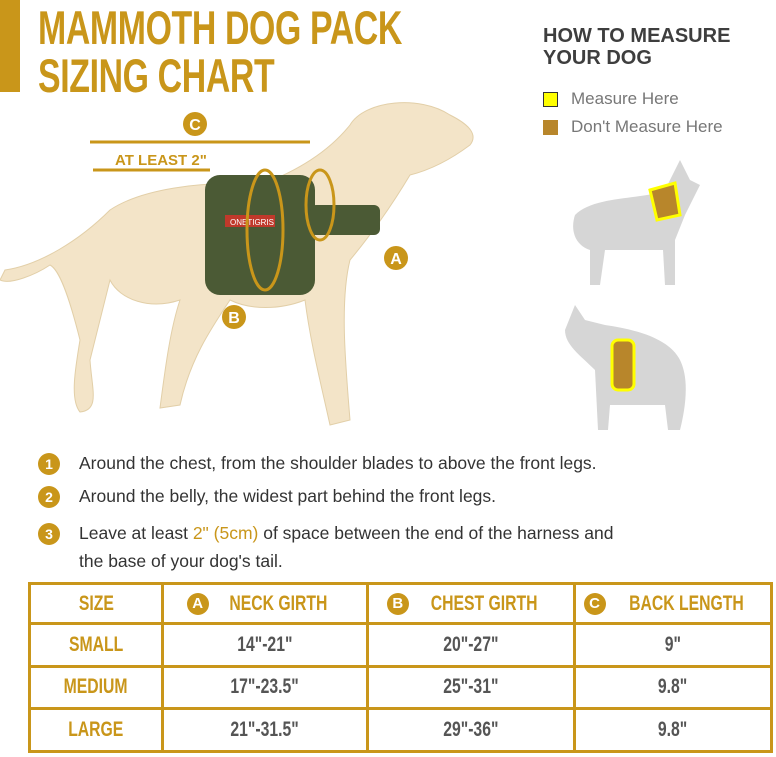  Describe the element at coordinates (637, 36) in the screenshot. I see `heading-line1: HOW TO MEASURE` at that location.